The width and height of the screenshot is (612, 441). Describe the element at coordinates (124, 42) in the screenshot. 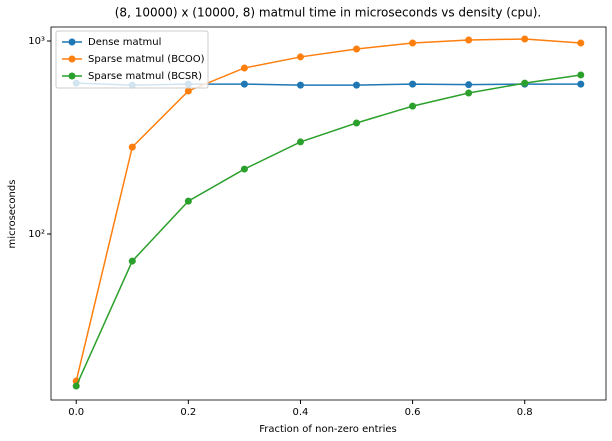

I see `legend-label: Dense matmul` at that location.